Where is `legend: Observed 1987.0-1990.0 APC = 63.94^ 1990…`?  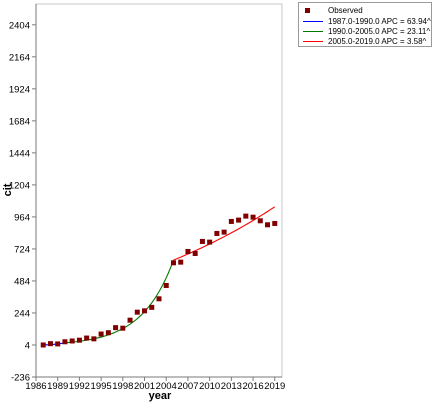
legend: Observed 1987.0-1990.0 APC = 63.94^ 1990… is located at coordinates (365, 24).